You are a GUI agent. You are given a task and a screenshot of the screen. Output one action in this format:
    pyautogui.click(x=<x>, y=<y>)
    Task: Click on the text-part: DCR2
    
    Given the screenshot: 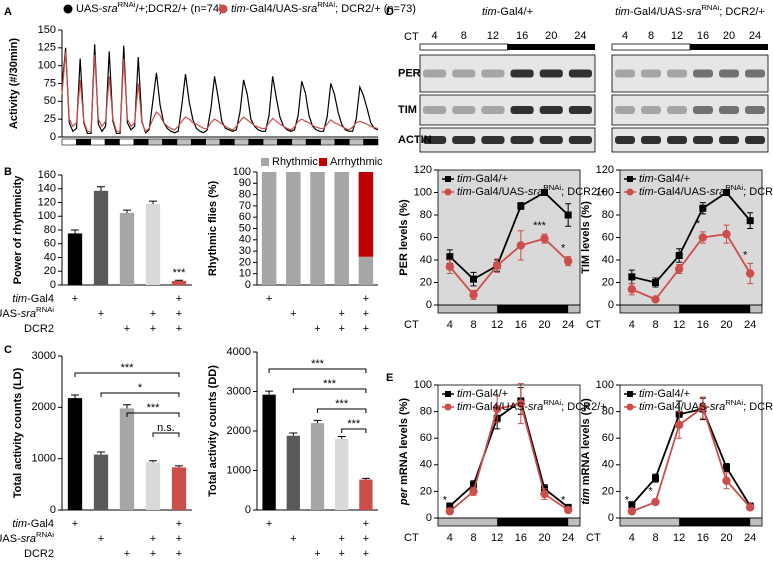 What is the action you would take?
    pyautogui.click(x=39, y=329)
    